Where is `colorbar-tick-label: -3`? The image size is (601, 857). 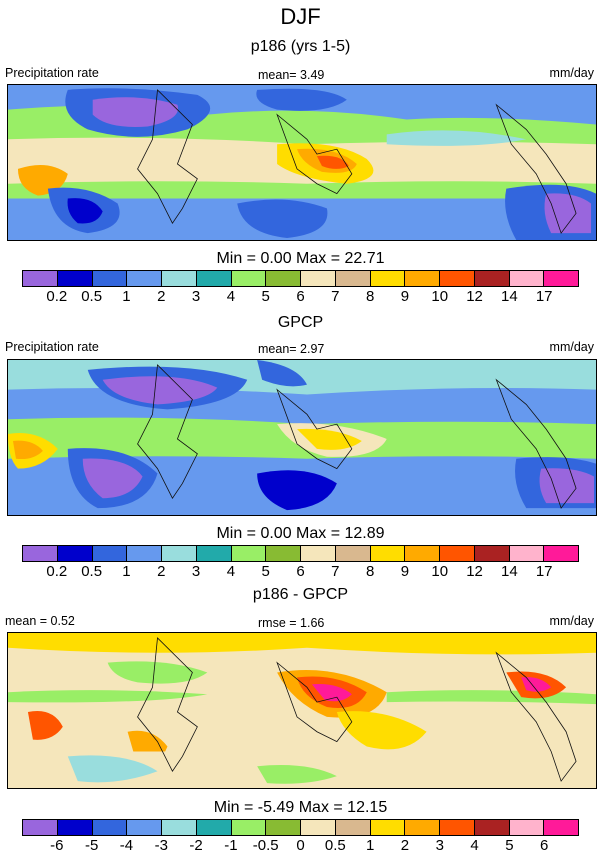
colorbar-tick-label: -3 is located at coordinates (161, 845).